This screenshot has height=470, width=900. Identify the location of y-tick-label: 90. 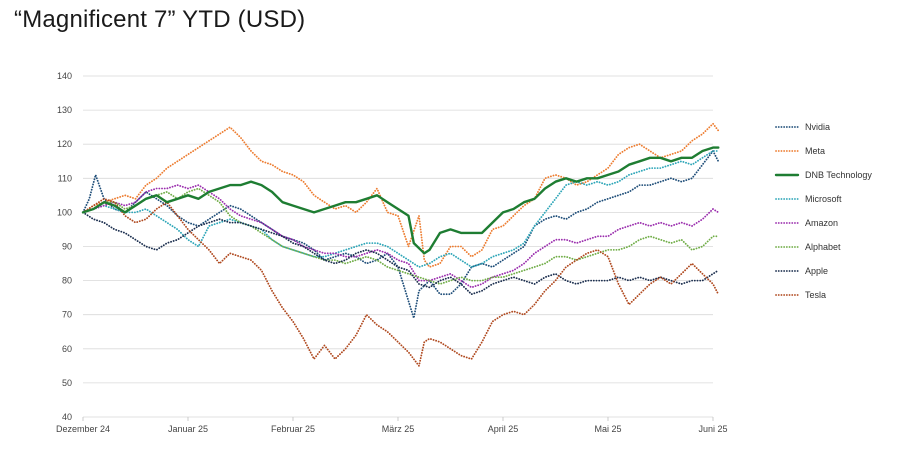
(67, 247).